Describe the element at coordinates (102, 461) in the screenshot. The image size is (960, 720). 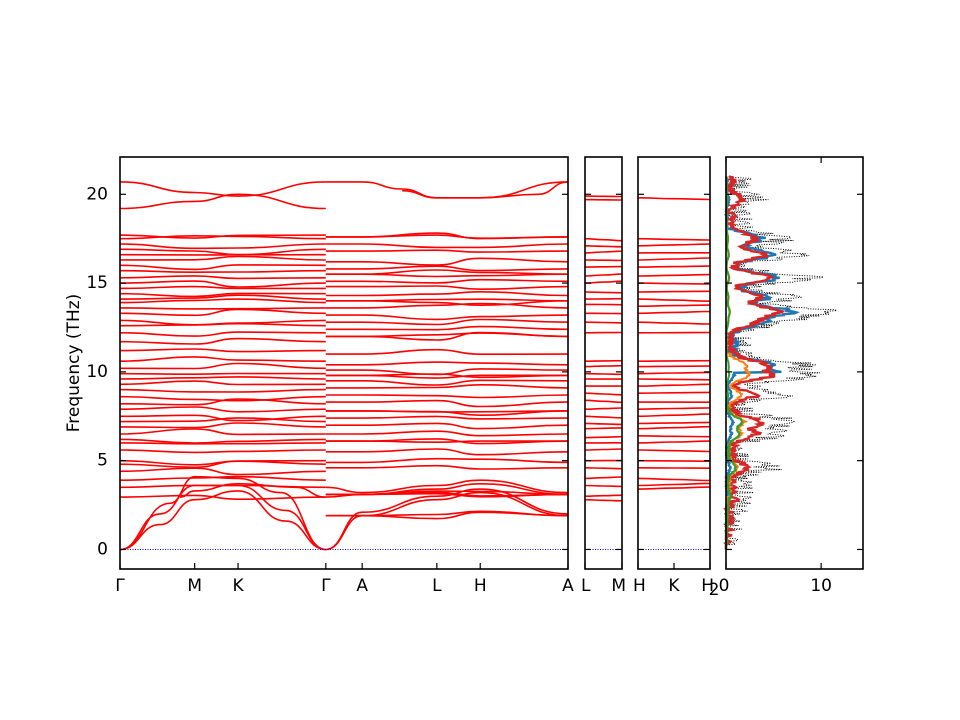
I see `ytick-label-5: 5` at that location.